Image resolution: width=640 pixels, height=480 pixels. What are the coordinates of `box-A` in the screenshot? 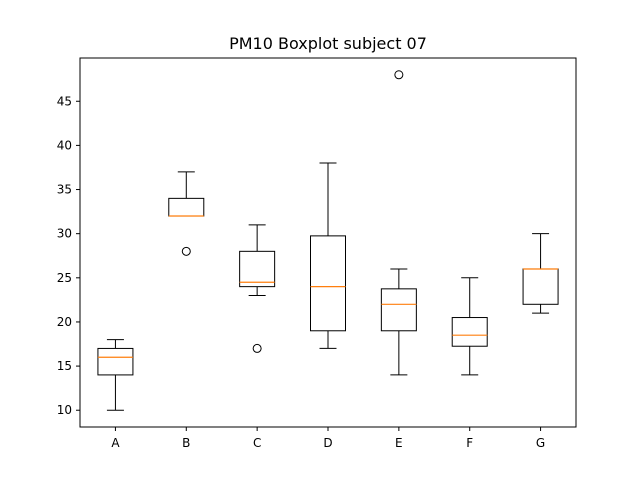 It's located at (115, 361).